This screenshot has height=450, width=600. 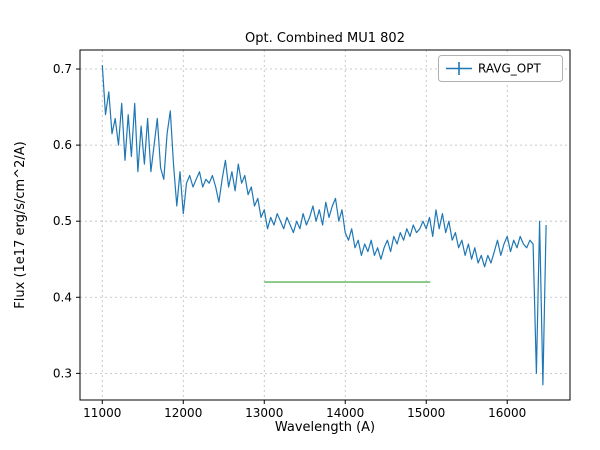 I want to click on x-tick-label: 16000, so click(x=507, y=413).